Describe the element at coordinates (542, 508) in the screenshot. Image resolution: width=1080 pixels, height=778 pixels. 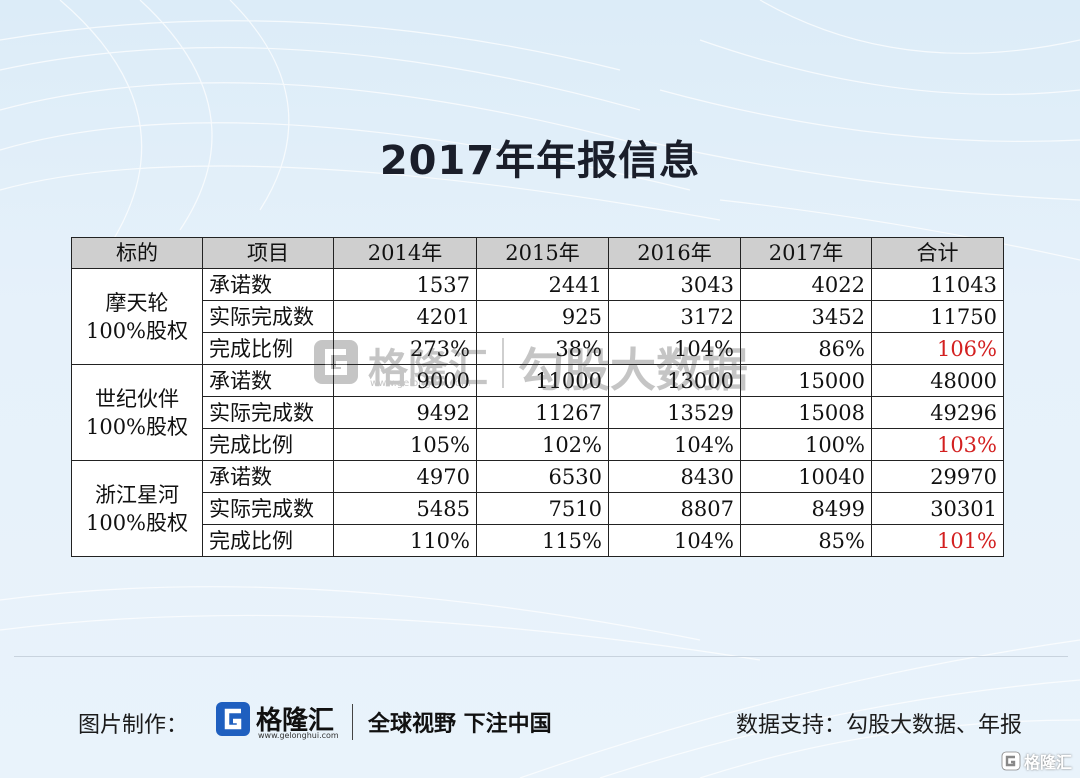
I see `value-cell: 7510` at that location.